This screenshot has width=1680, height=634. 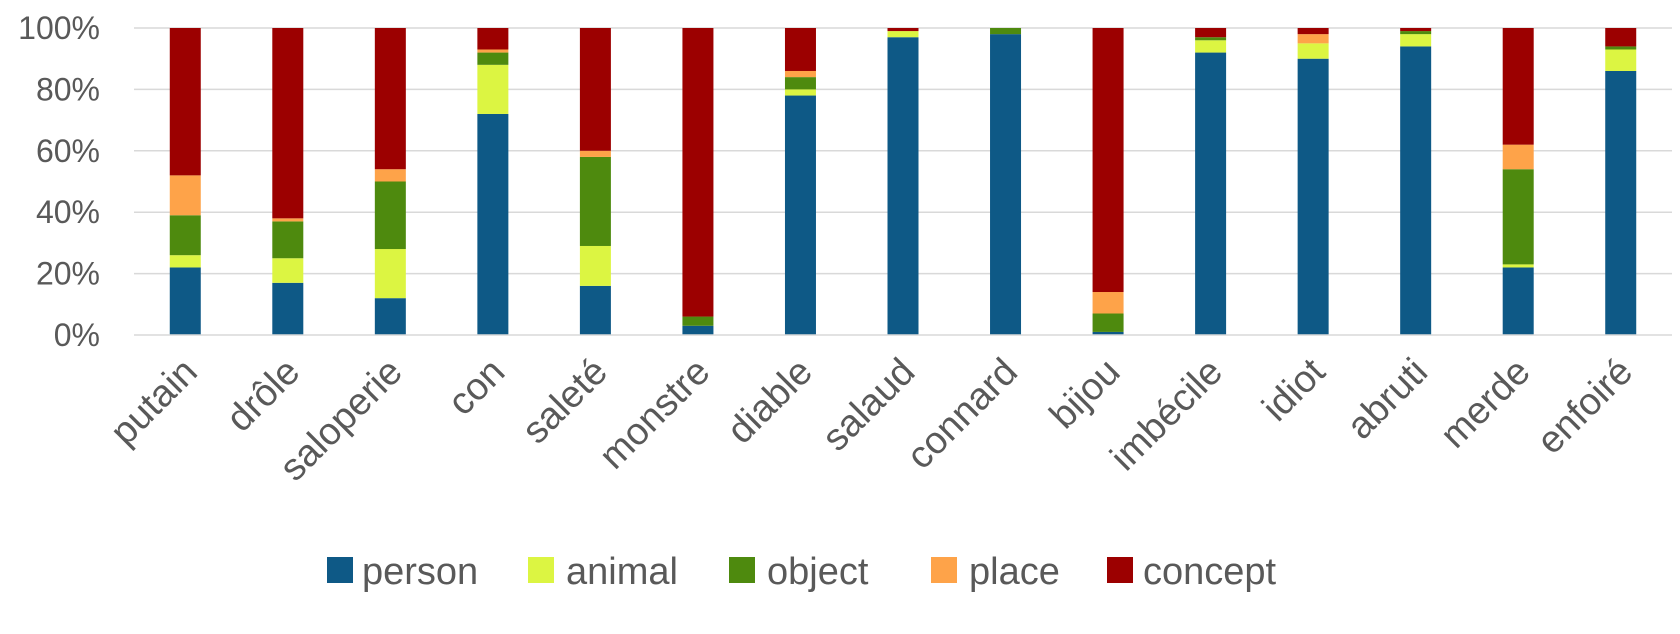 I want to click on legend-label: person, so click(x=420, y=572).